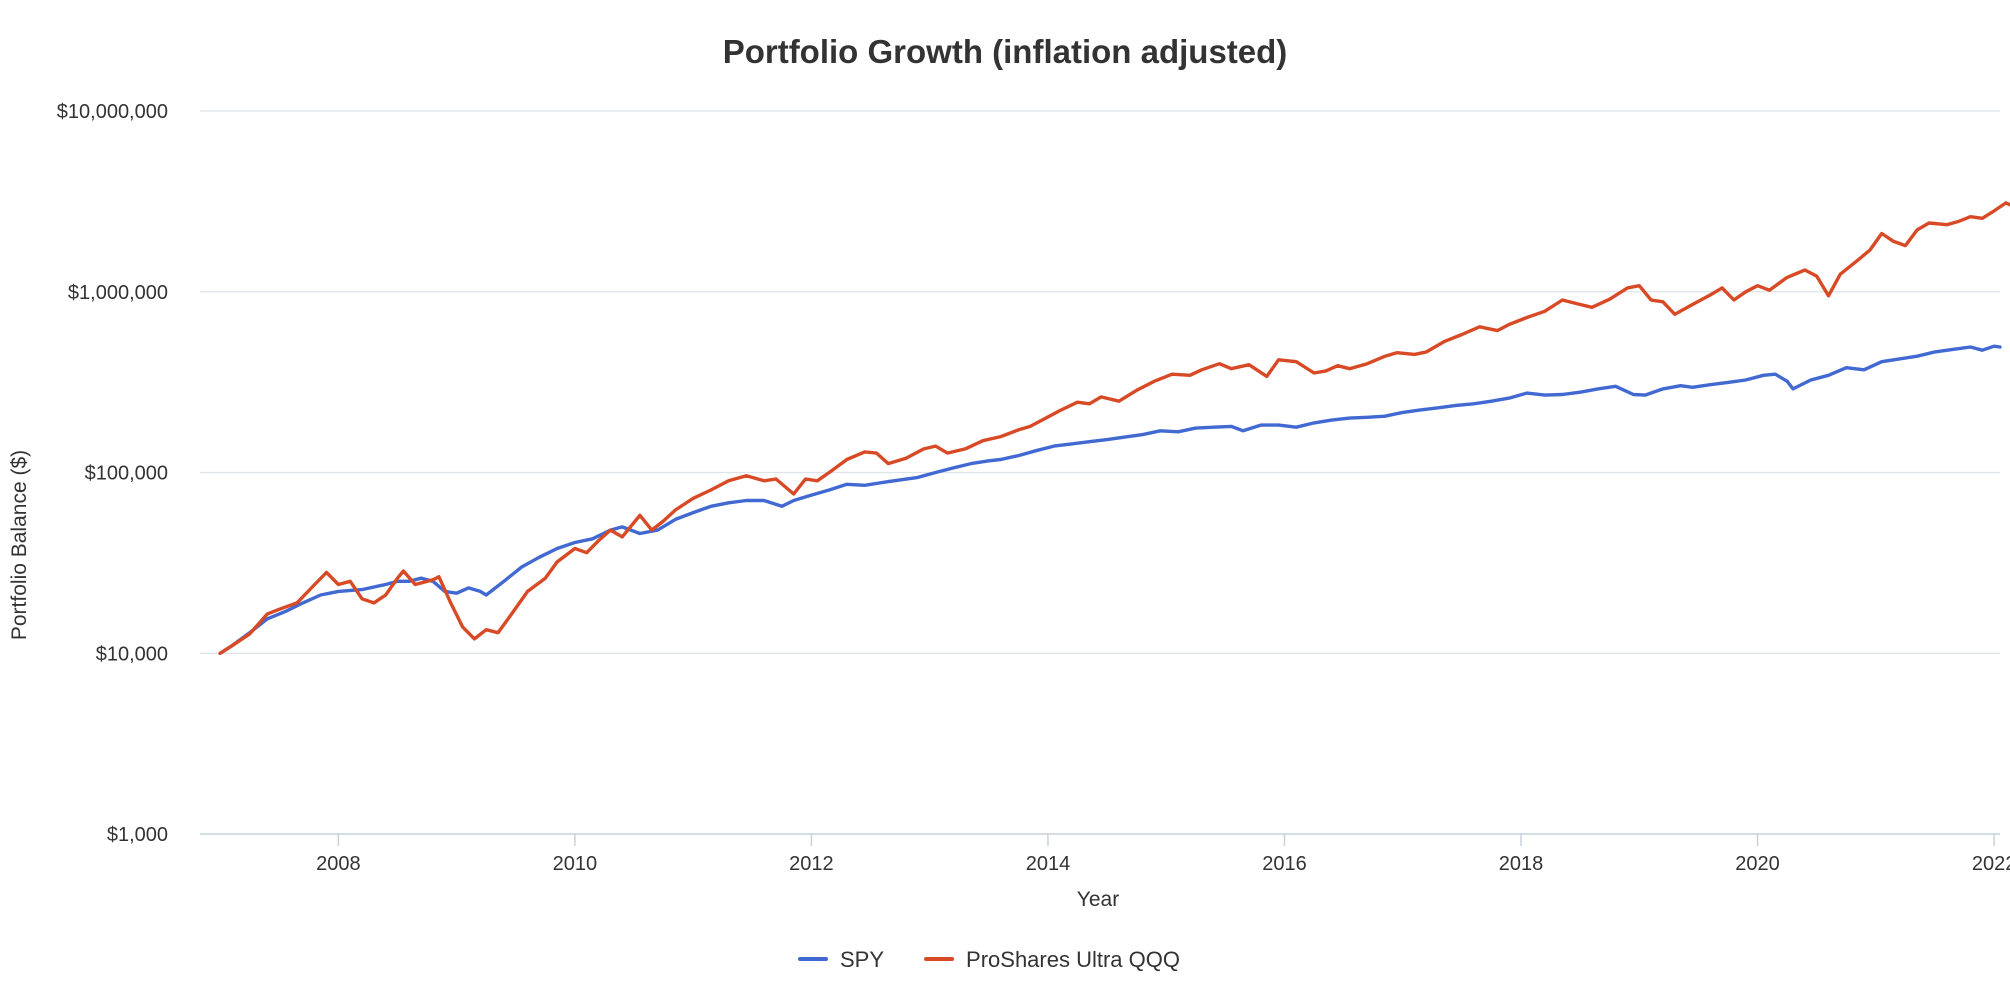 This screenshot has height=990, width=2010. I want to click on y-tick-label: $10,000, so click(132, 654).